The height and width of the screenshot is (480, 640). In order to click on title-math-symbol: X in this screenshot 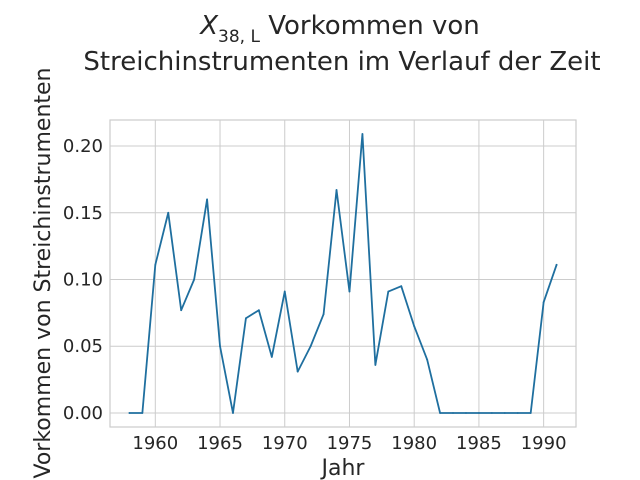, I will do `click(208, 26)`.